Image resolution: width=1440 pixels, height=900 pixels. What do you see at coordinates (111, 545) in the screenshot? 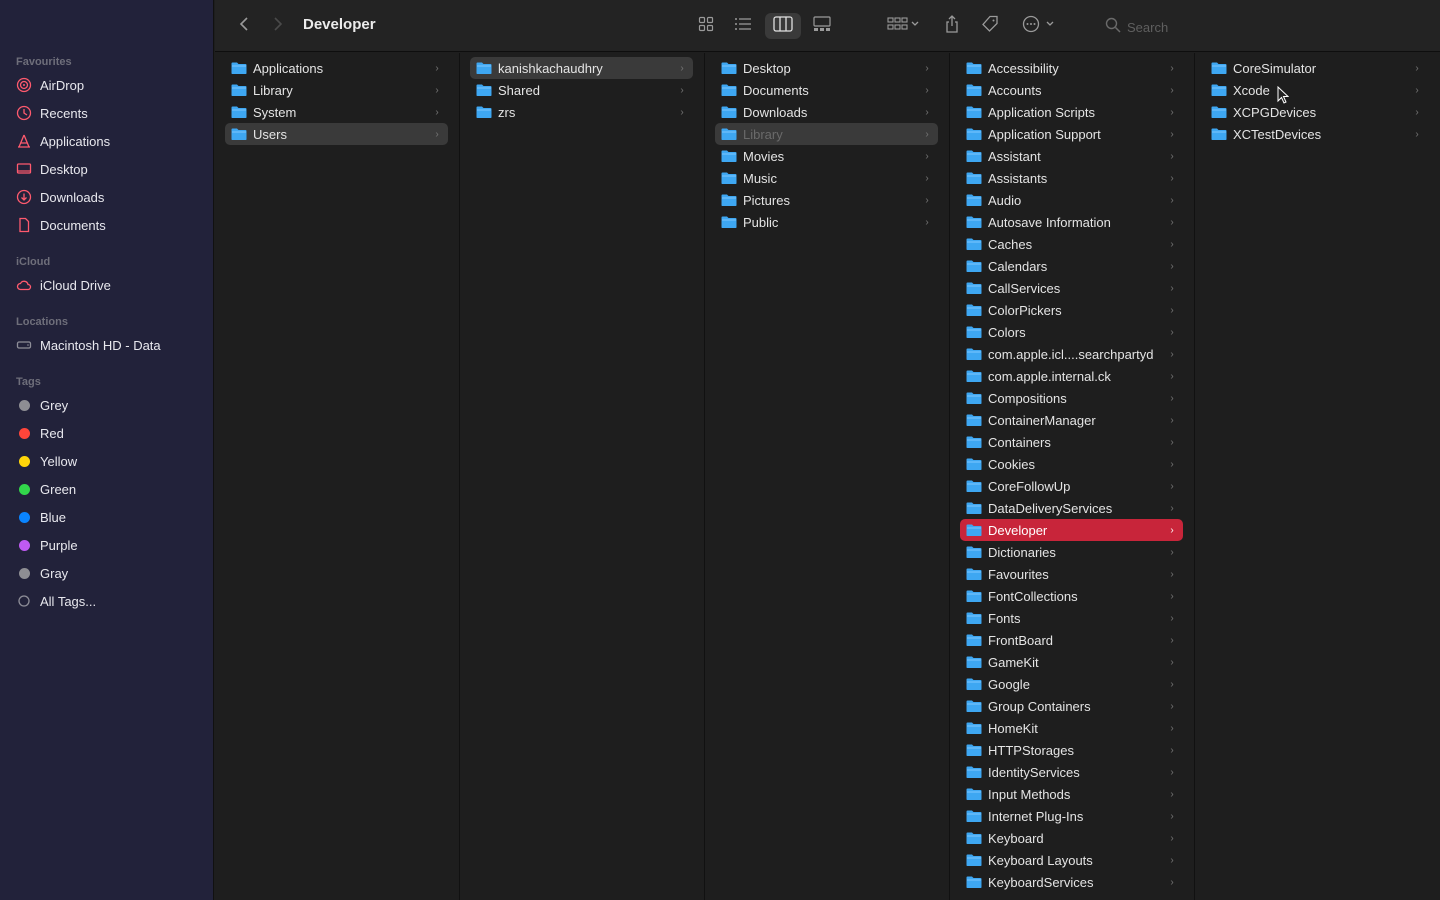
I see `sidebar-tag-purple: Purple` at bounding box center [111, 545].